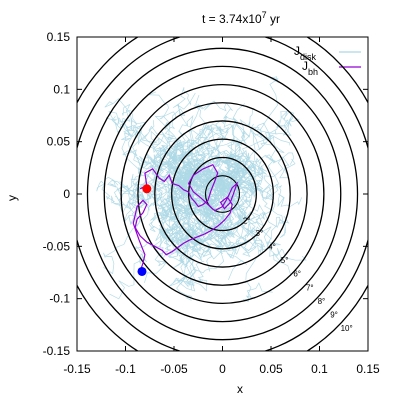 The height and width of the screenshot is (399, 416). What do you see at coordinates (61, 89) in the screenshot?
I see `y-tick-label: 0.1` at bounding box center [61, 89].